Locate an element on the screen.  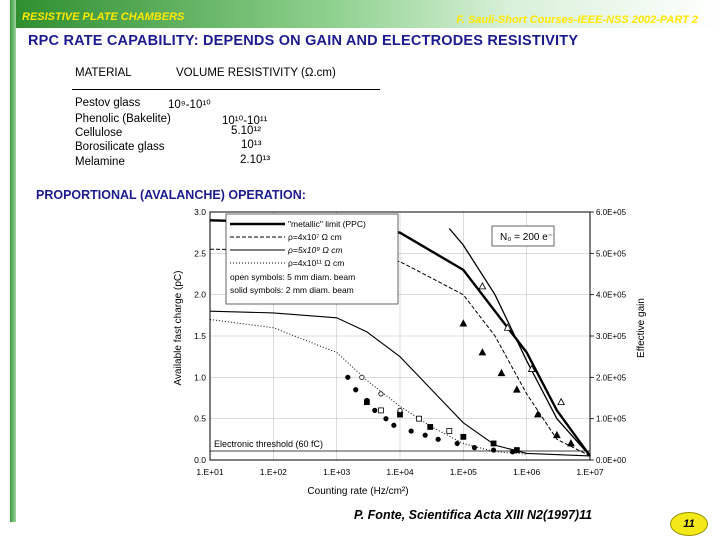
x-tick-label: 1.E+02 is located at coordinates (273, 472).